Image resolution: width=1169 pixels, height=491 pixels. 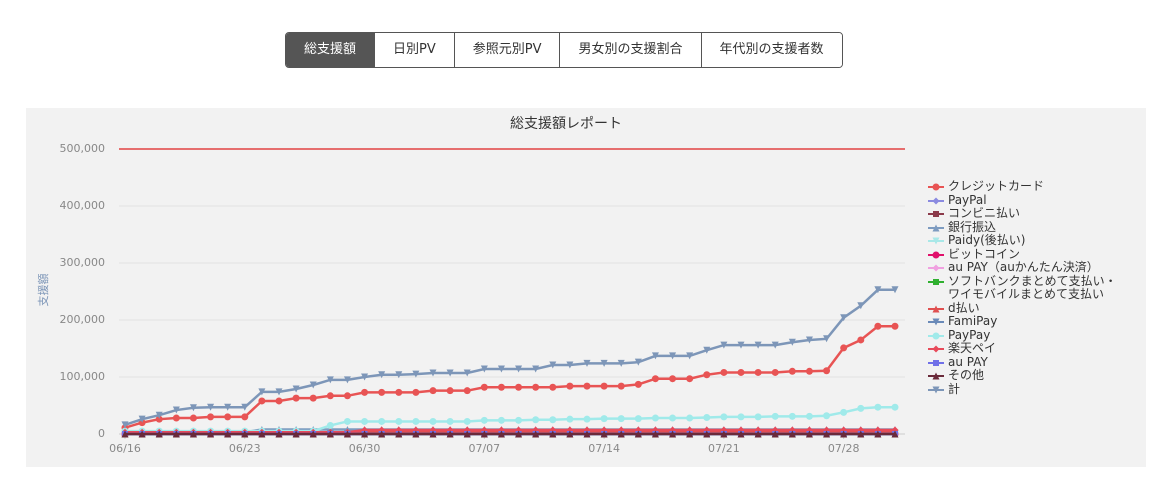 I want to click on y-tick-label: 500,000, so click(x=83, y=148).